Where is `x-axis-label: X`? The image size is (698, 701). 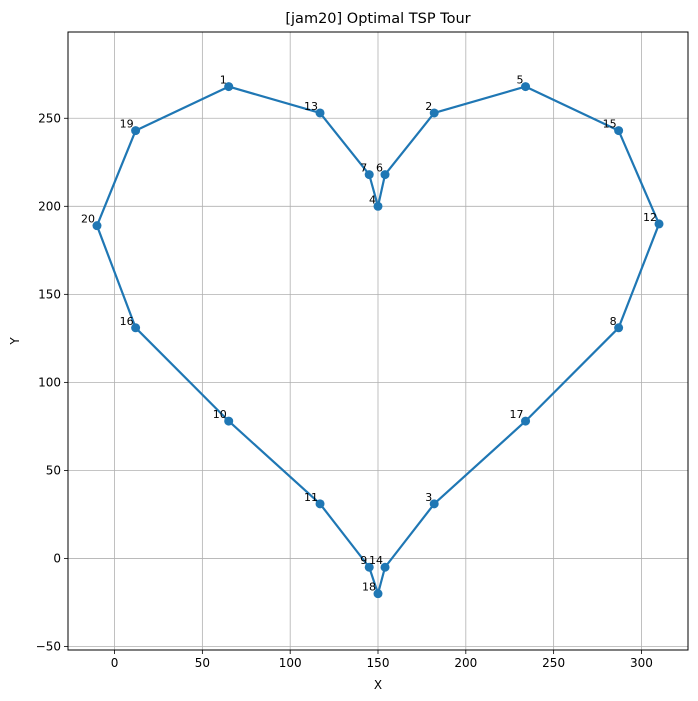
x-axis-label: X is located at coordinates (378, 685).